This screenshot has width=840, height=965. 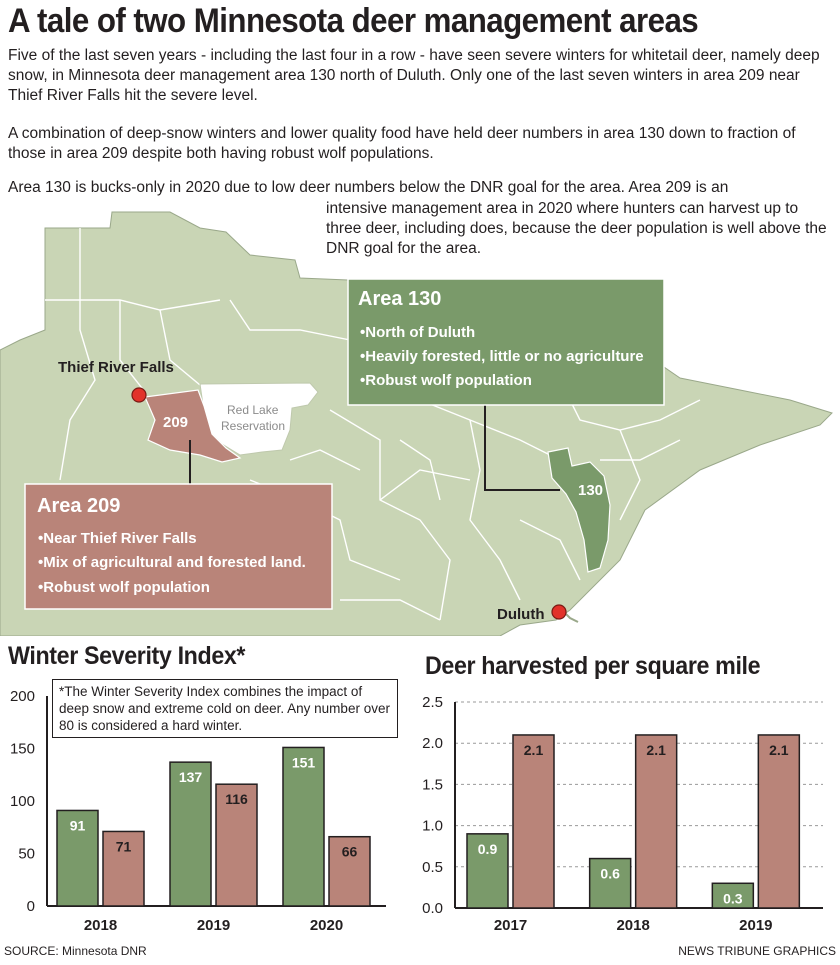 What do you see at coordinates (124, 846) in the screenshot?
I see `wsi-data-label: 71` at bounding box center [124, 846].